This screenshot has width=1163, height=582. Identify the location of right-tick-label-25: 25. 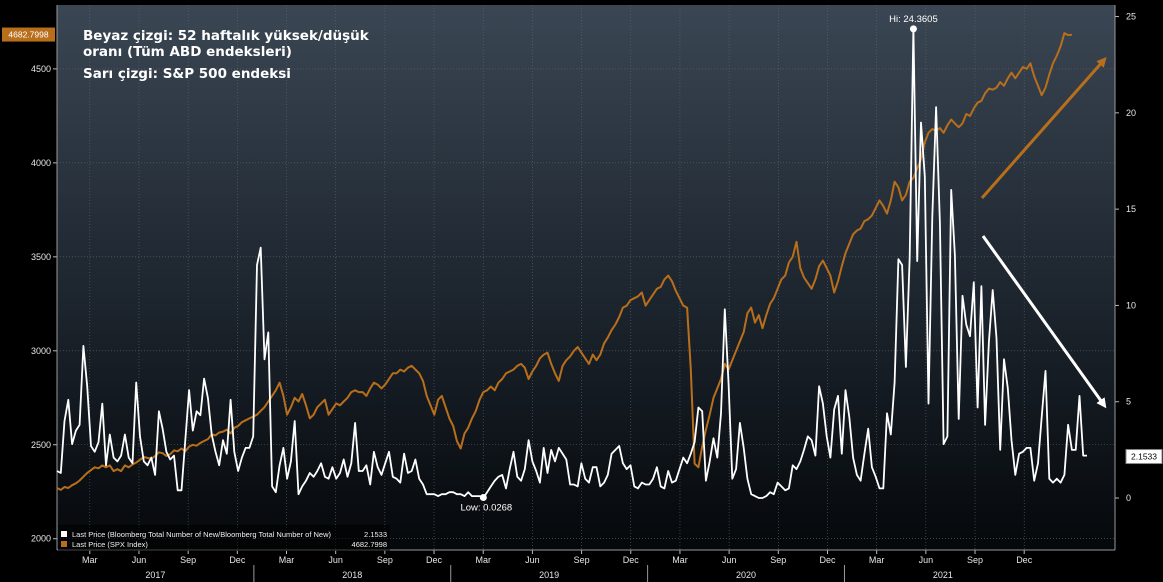
(1131, 17).